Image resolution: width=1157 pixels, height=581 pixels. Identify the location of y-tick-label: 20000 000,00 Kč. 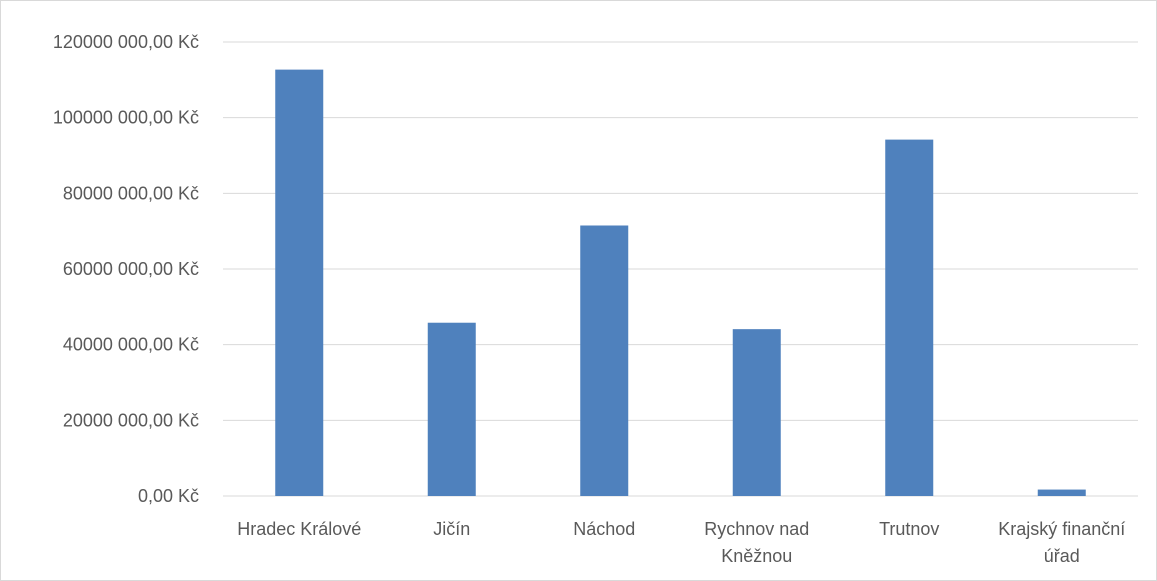
(131, 420).